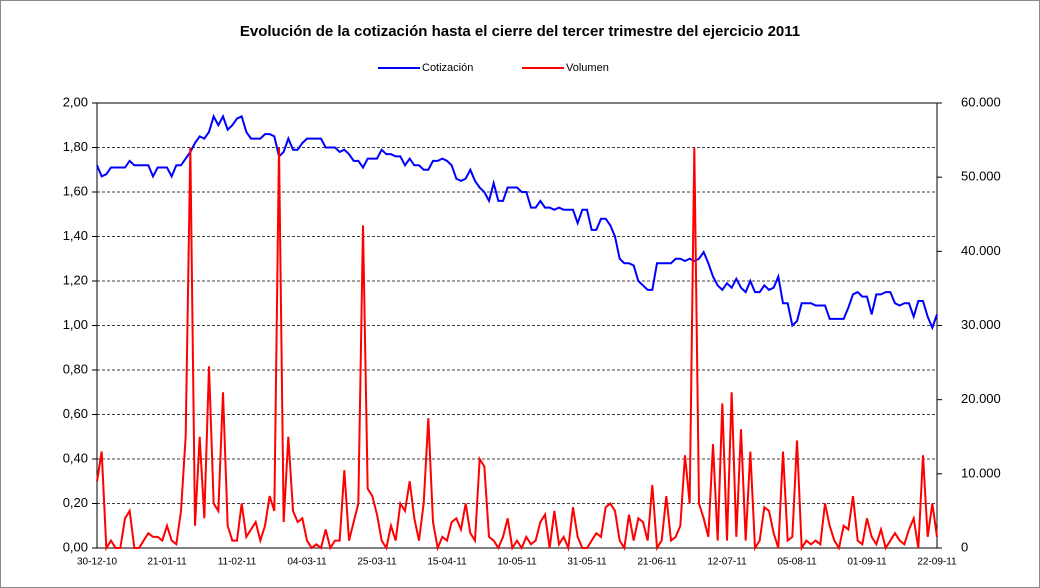 Image resolution: width=1040 pixels, height=588 pixels. What do you see at coordinates (587, 562) in the screenshot?
I see `x-tick-label: 31-05-11` at bounding box center [587, 562].